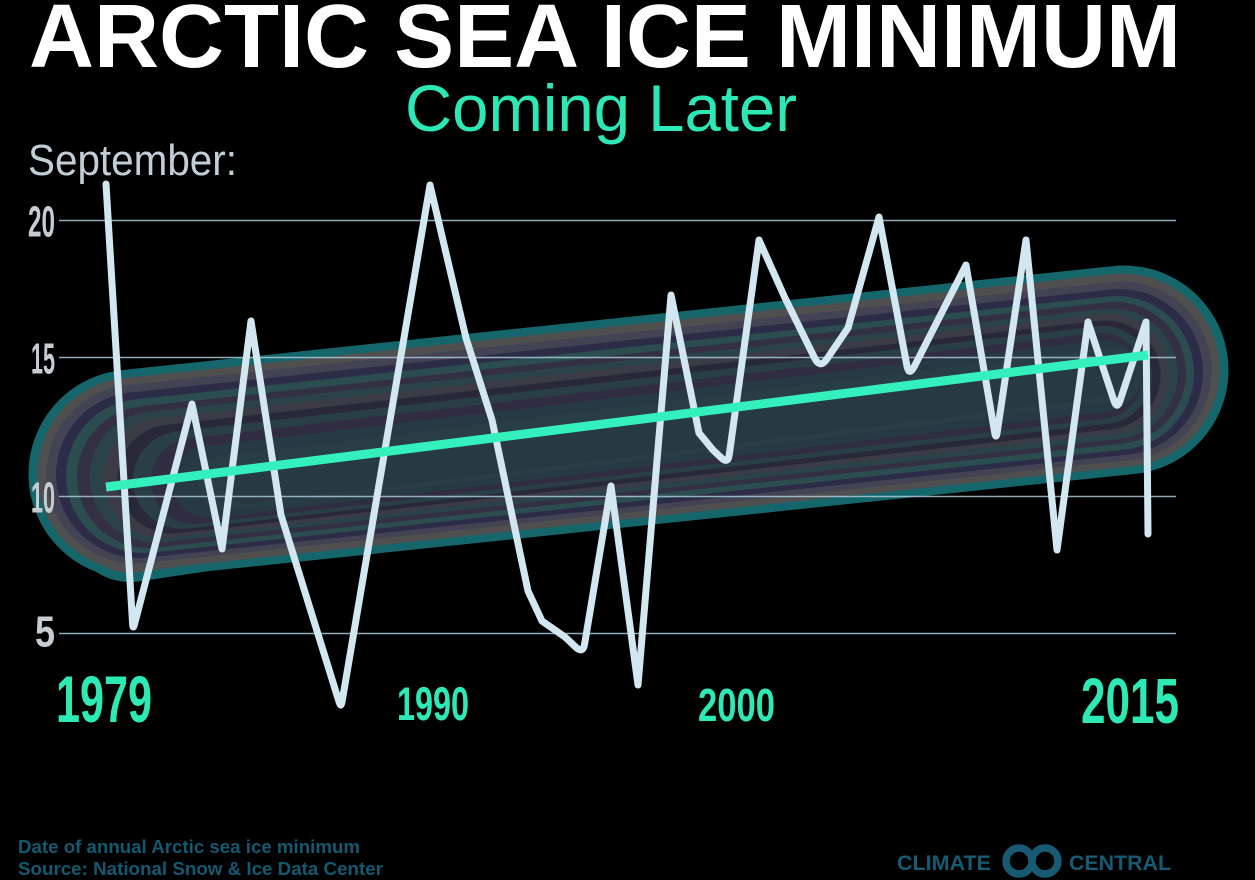 The image size is (1255, 880). What do you see at coordinates (41, 222) in the screenshot?
I see `svg-text: 20` at bounding box center [41, 222].